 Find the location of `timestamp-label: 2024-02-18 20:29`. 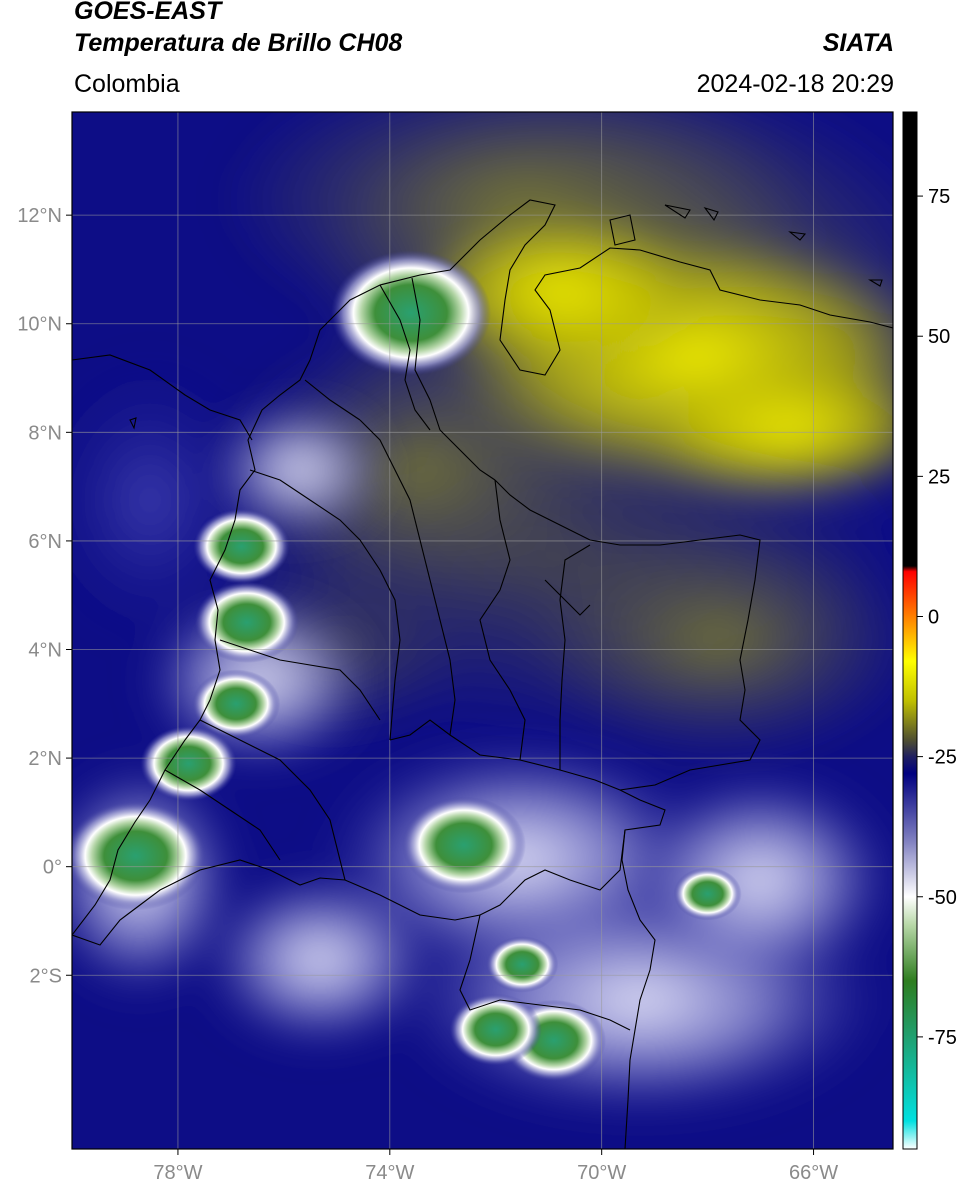

timestamp-label: 2024-02-18 20:29 is located at coordinates (795, 84).